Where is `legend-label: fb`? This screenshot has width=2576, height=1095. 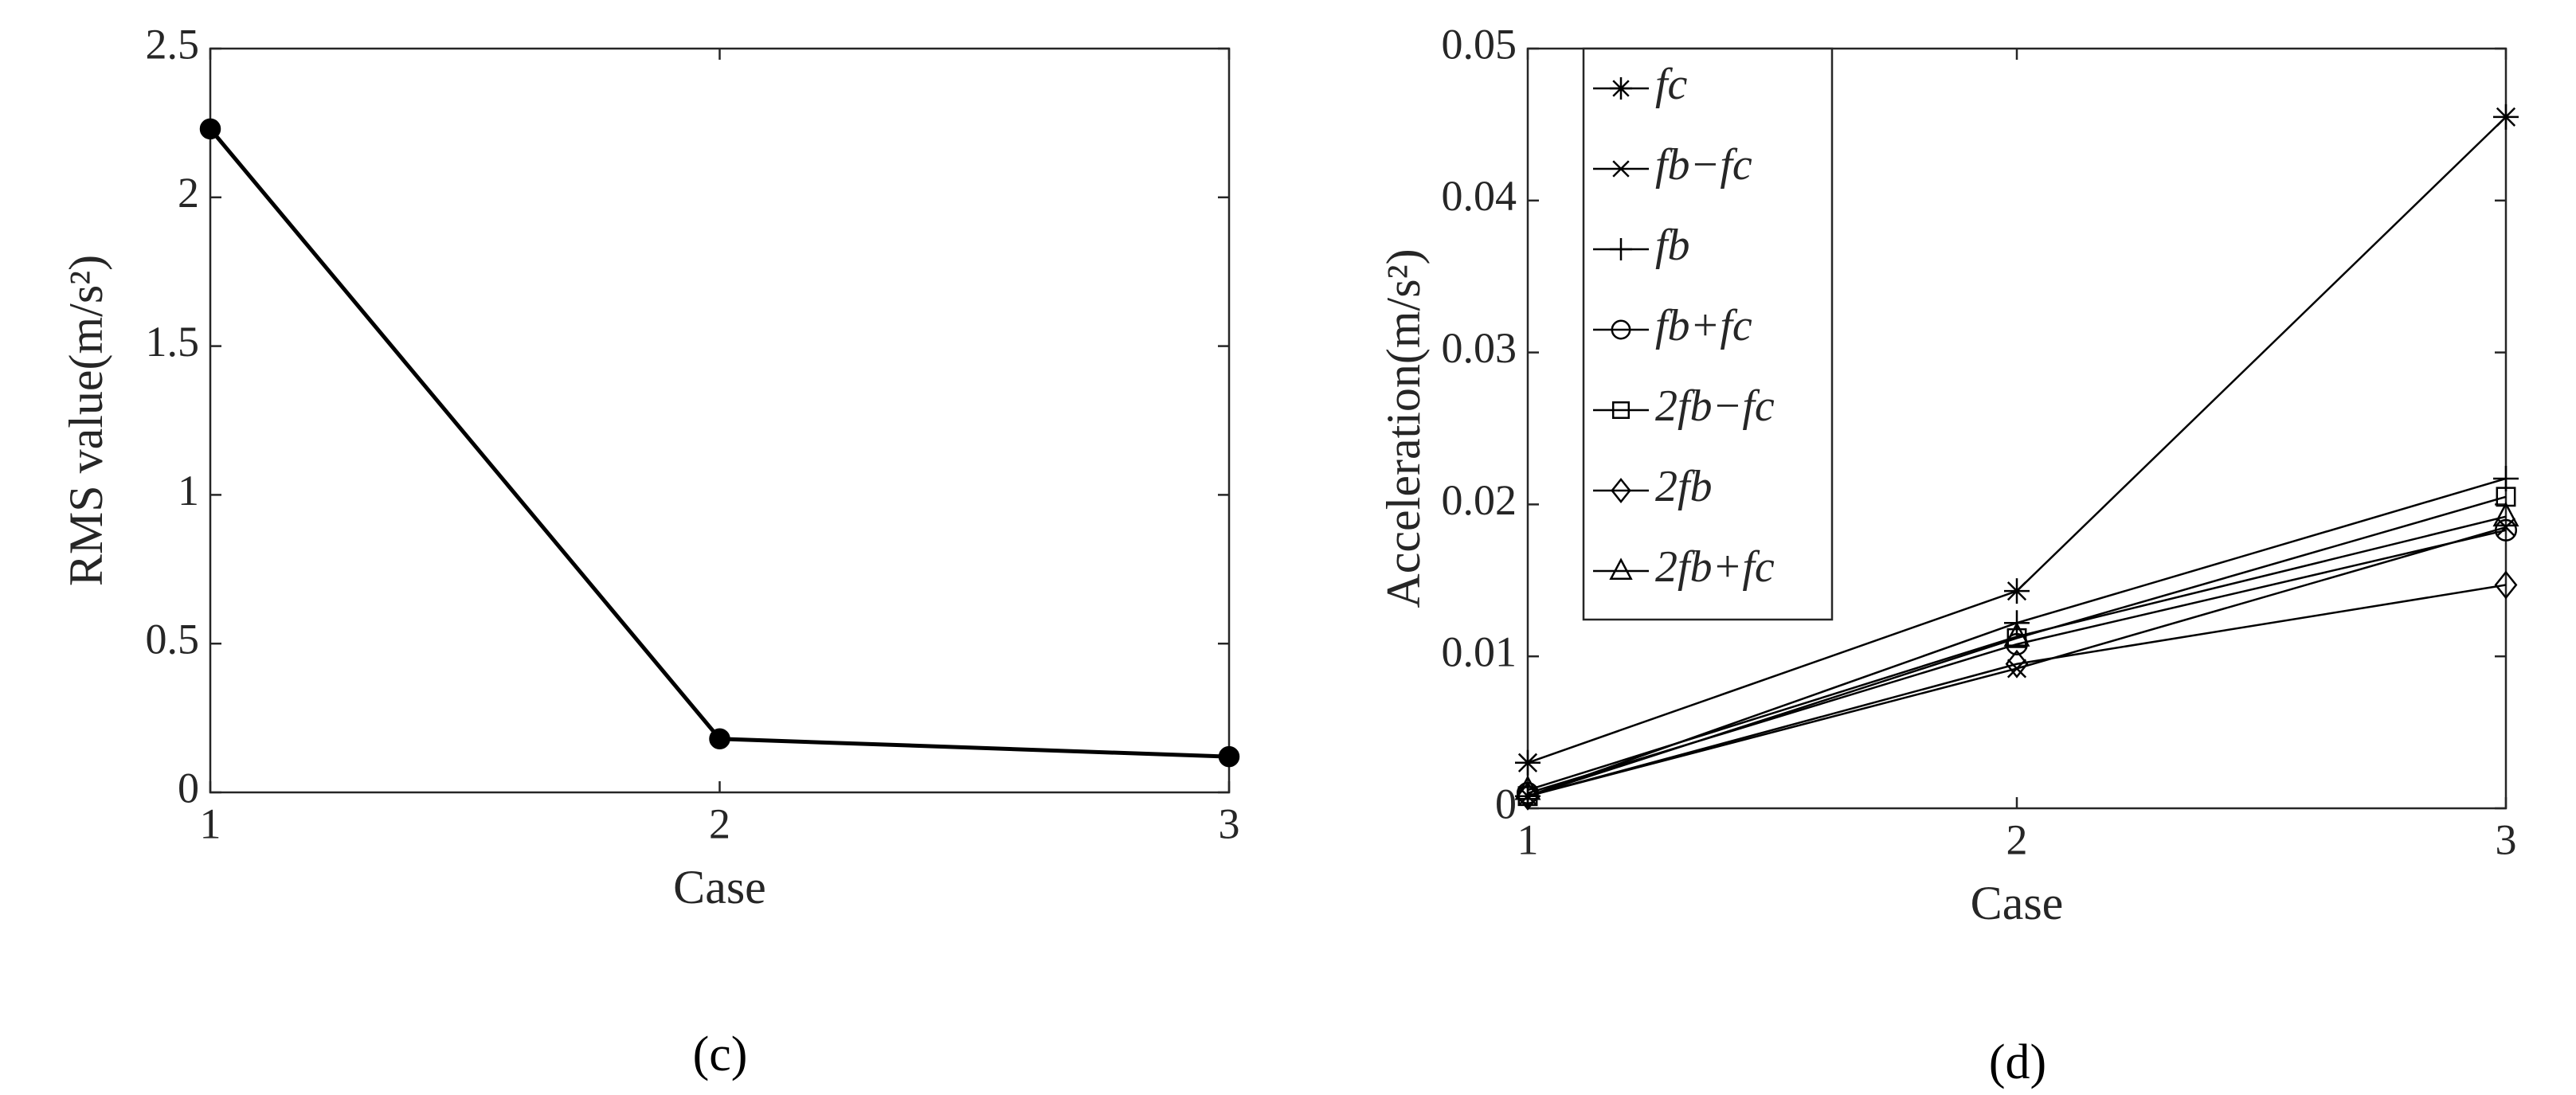
legend-label: fb is located at coordinates (1672, 246).